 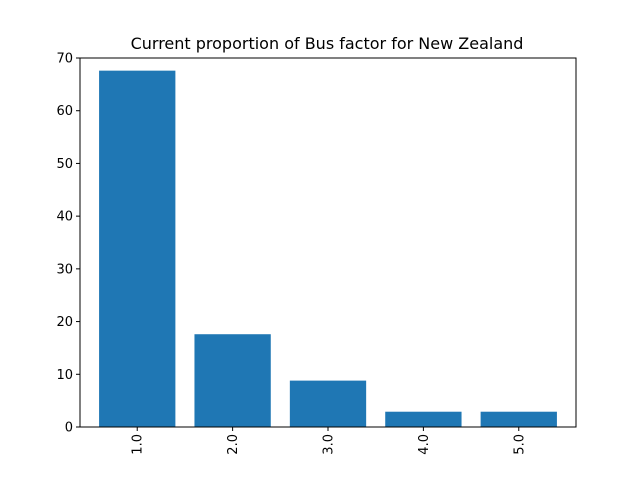 I want to click on y-tick-label: 70, so click(x=64, y=59).